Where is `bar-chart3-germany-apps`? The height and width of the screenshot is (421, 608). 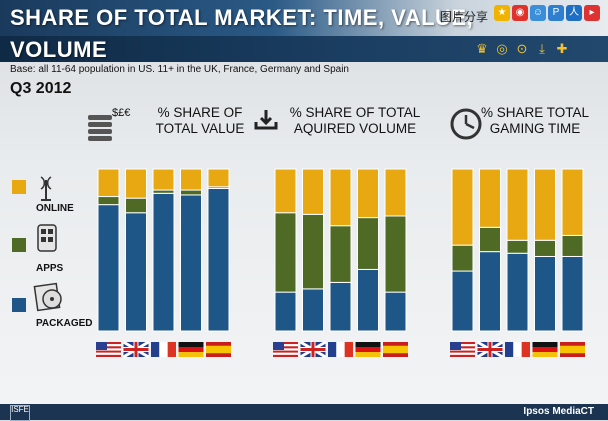
bar-chart3-germany-apps is located at coordinates (545, 248).